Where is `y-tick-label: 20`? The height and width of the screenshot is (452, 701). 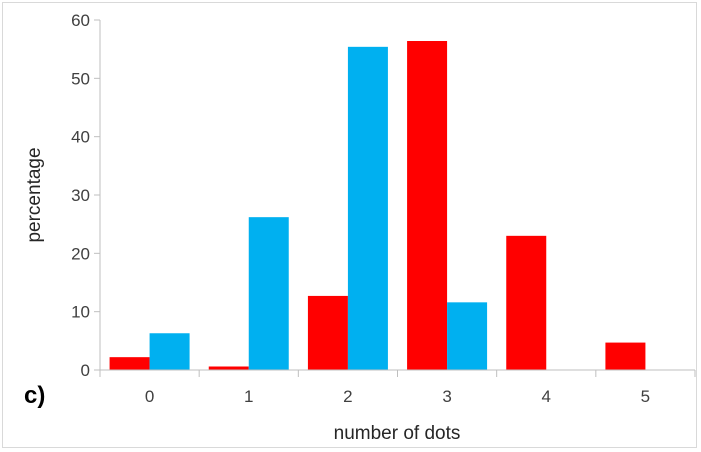 y-tick-label: 20 is located at coordinates (80, 253).